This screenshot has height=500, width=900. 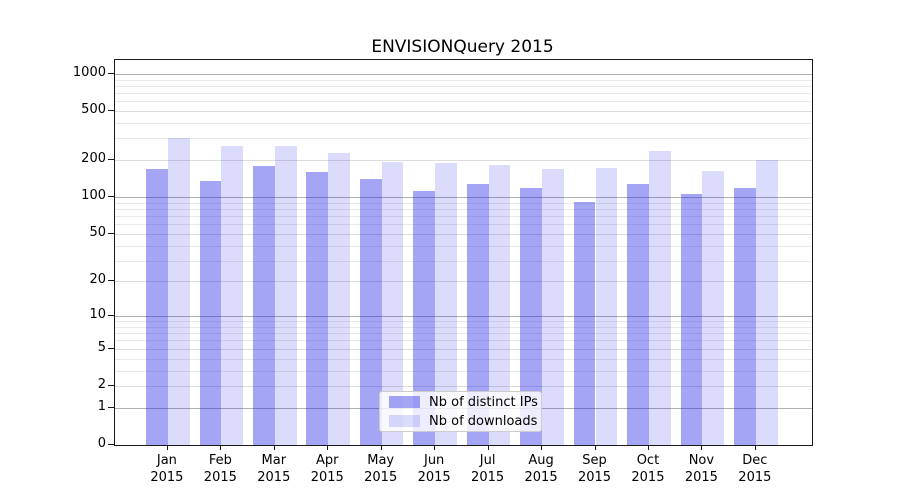 I want to click on x-tick-month: Aug, so click(x=541, y=460).